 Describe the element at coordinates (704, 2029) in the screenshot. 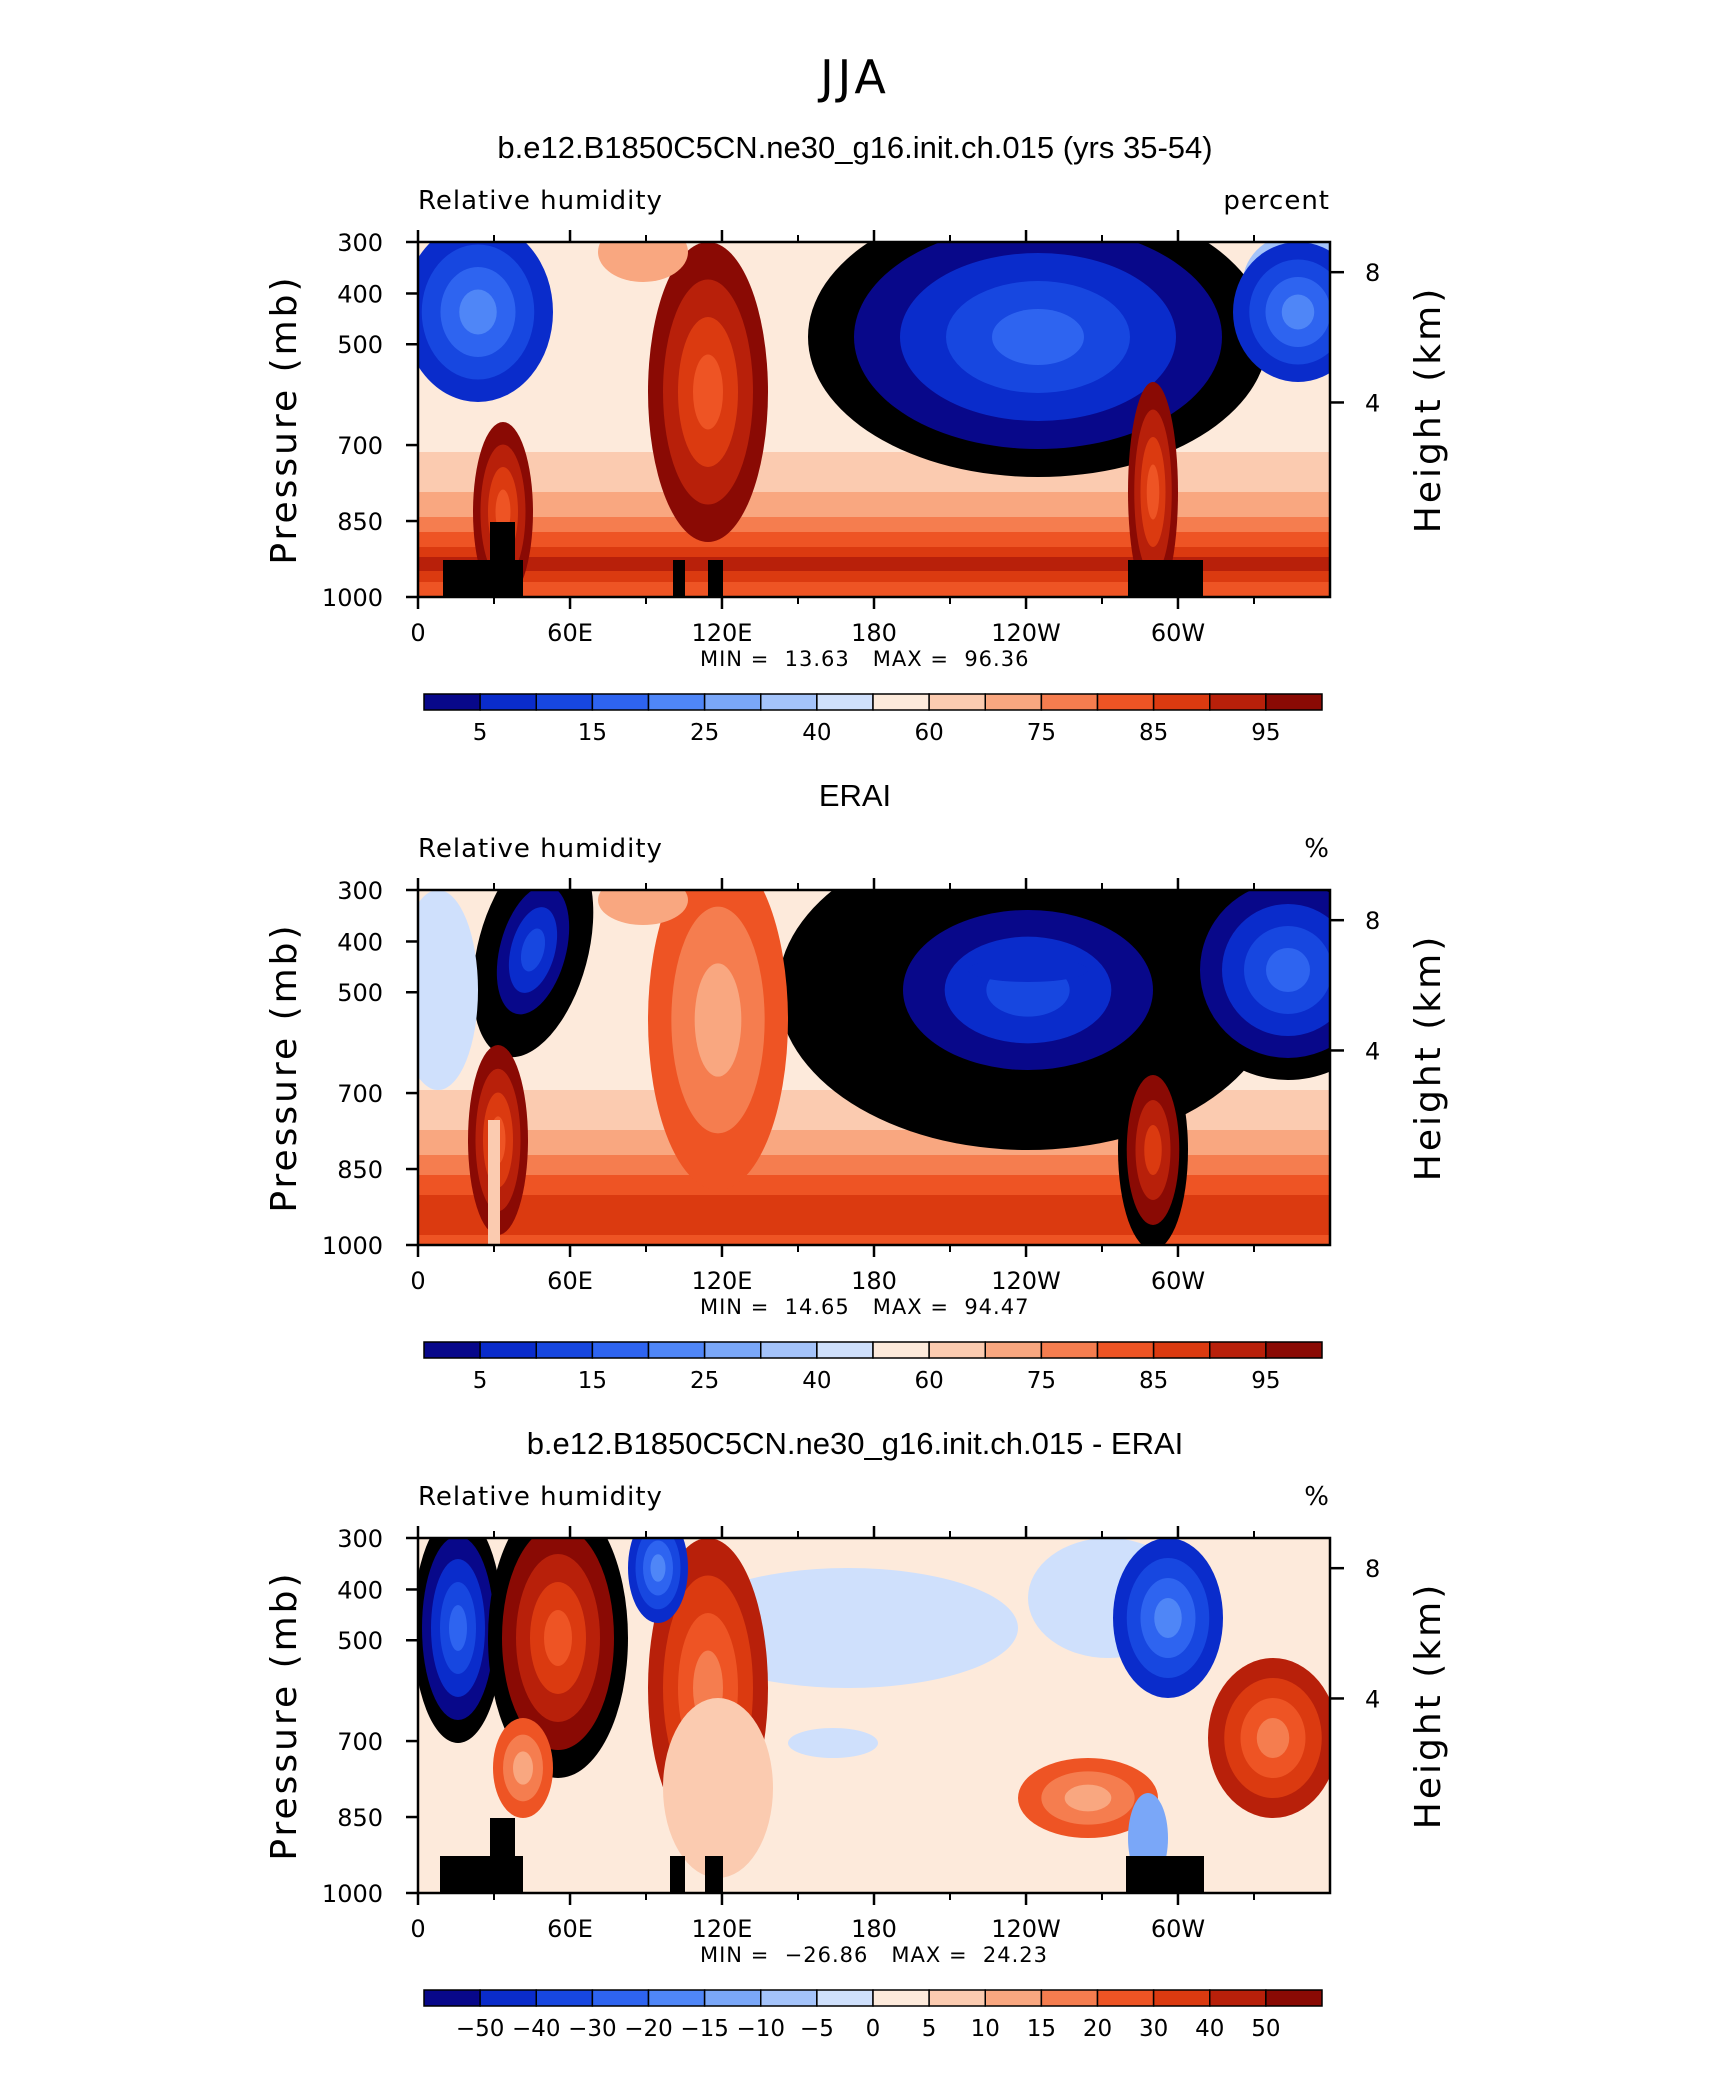

I see `colorbar-label: −15` at that location.